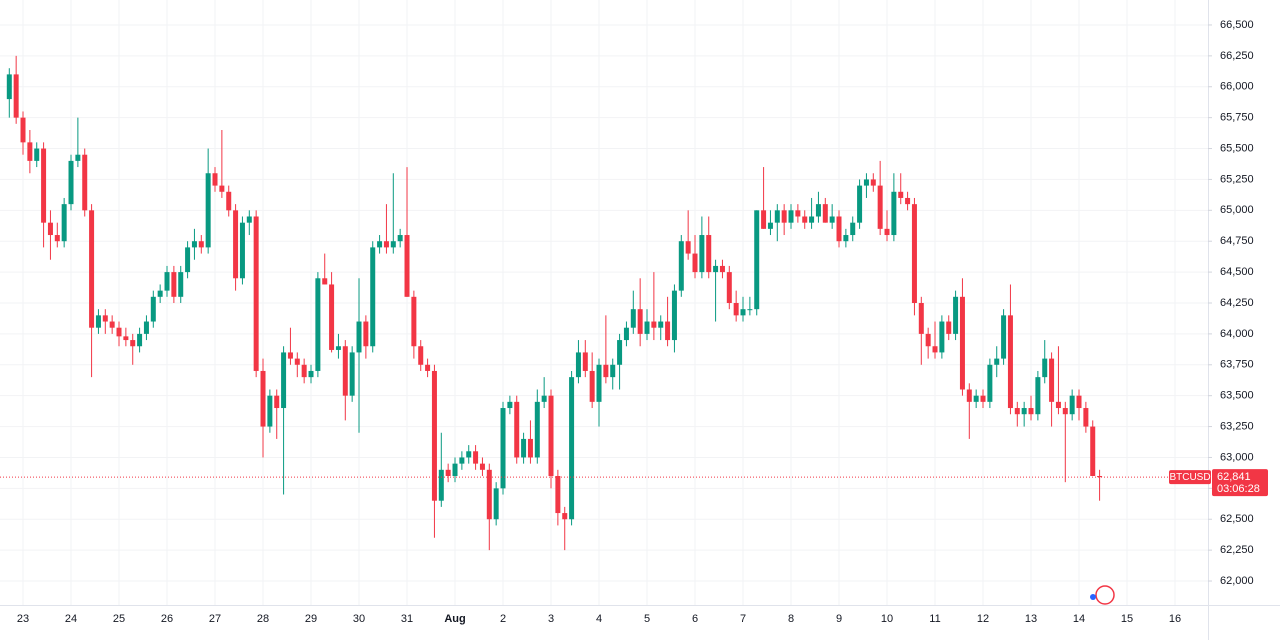 This screenshot has height=640, width=1280. What do you see at coordinates (1237, 303) in the screenshot?
I see `y-tick-label: 64,250` at bounding box center [1237, 303].